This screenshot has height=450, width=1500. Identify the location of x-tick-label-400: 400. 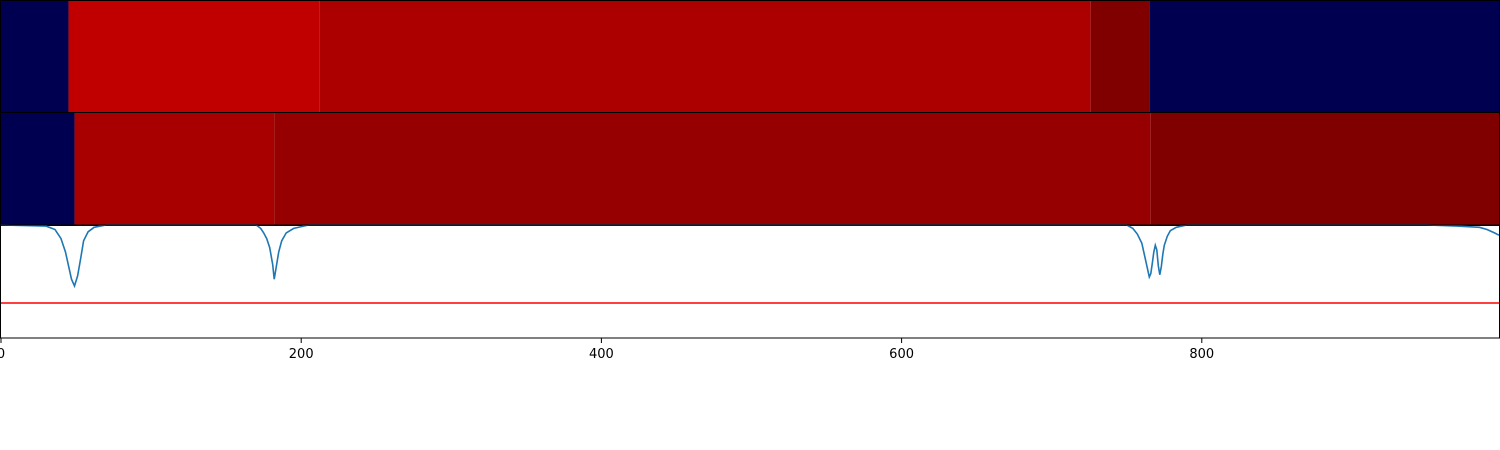
(601, 354).